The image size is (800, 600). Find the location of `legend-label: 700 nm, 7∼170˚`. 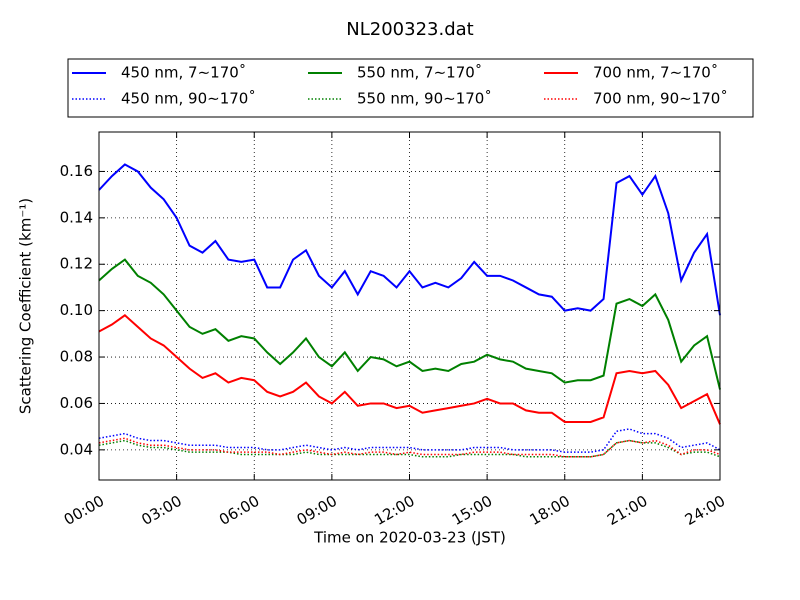

legend-label: 700 nm, 7∼170˚ is located at coordinates (655, 73).